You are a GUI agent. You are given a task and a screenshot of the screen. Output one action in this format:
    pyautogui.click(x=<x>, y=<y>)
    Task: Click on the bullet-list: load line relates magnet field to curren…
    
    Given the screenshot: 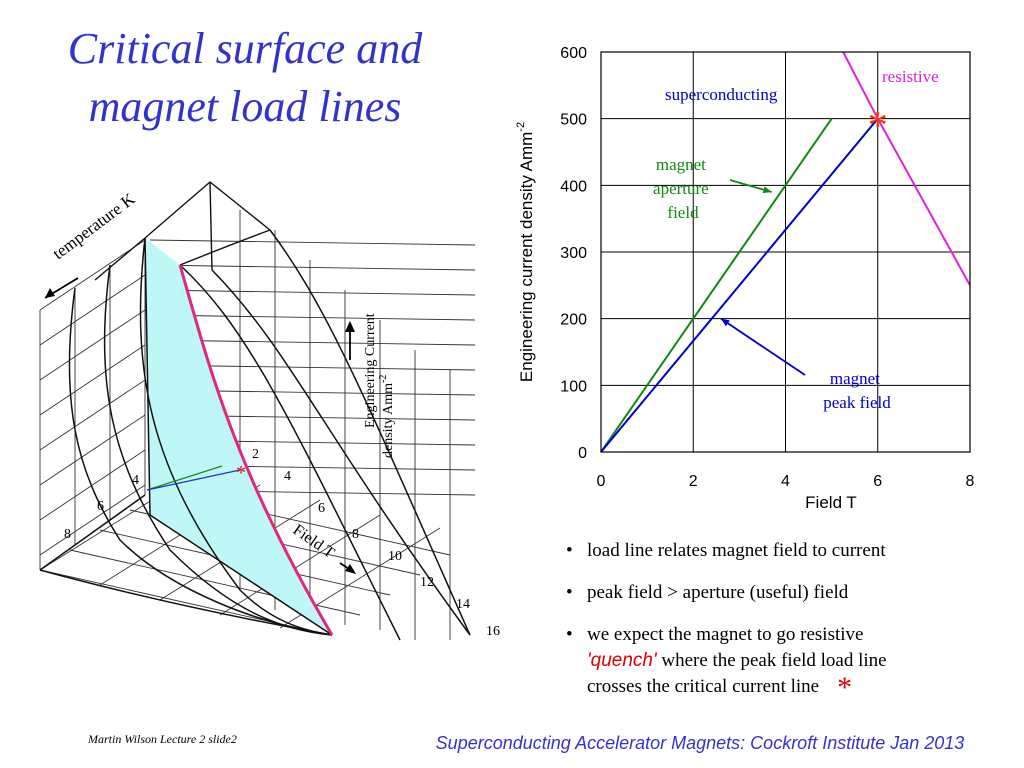 What is the action you would take?
    pyautogui.click(x=787, y=627)
    